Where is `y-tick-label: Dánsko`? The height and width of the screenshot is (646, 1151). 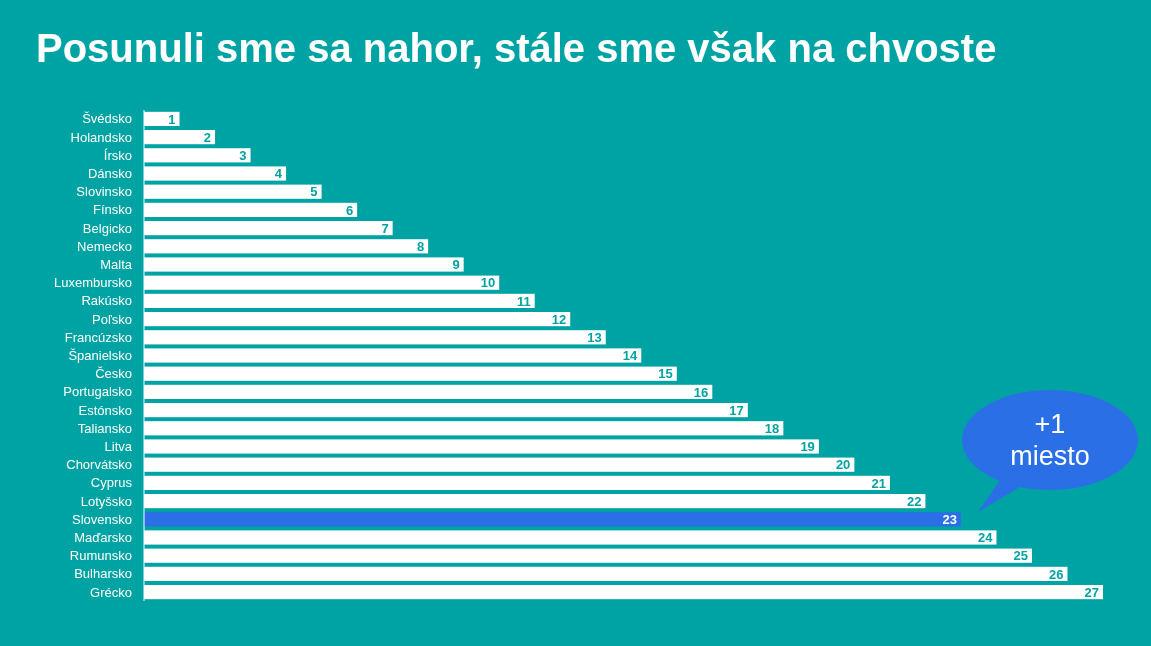 y-tick-label: Dánsko is located at coordinates (109, 174).